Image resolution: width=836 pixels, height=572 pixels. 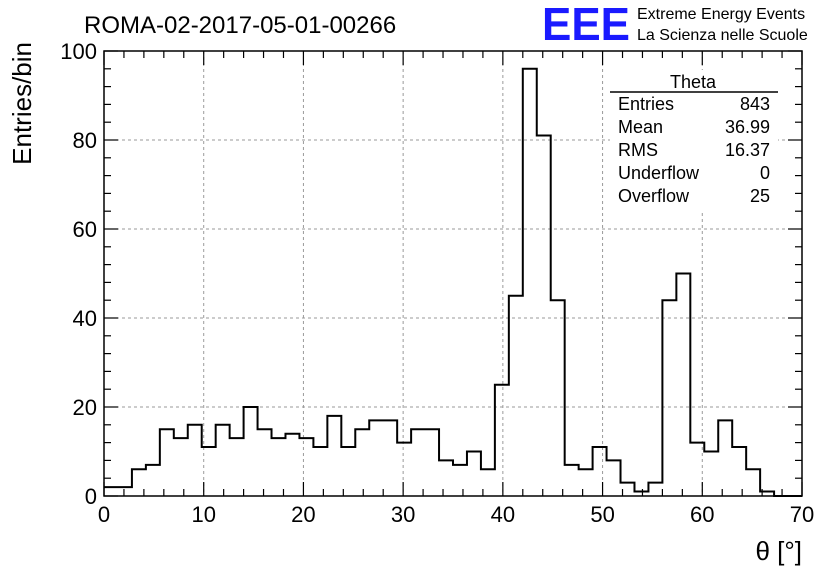 What do you see at coordinates (640, 127) in the screenshot?
I see `stats-label: Mean` at bounding box center [640, 127].